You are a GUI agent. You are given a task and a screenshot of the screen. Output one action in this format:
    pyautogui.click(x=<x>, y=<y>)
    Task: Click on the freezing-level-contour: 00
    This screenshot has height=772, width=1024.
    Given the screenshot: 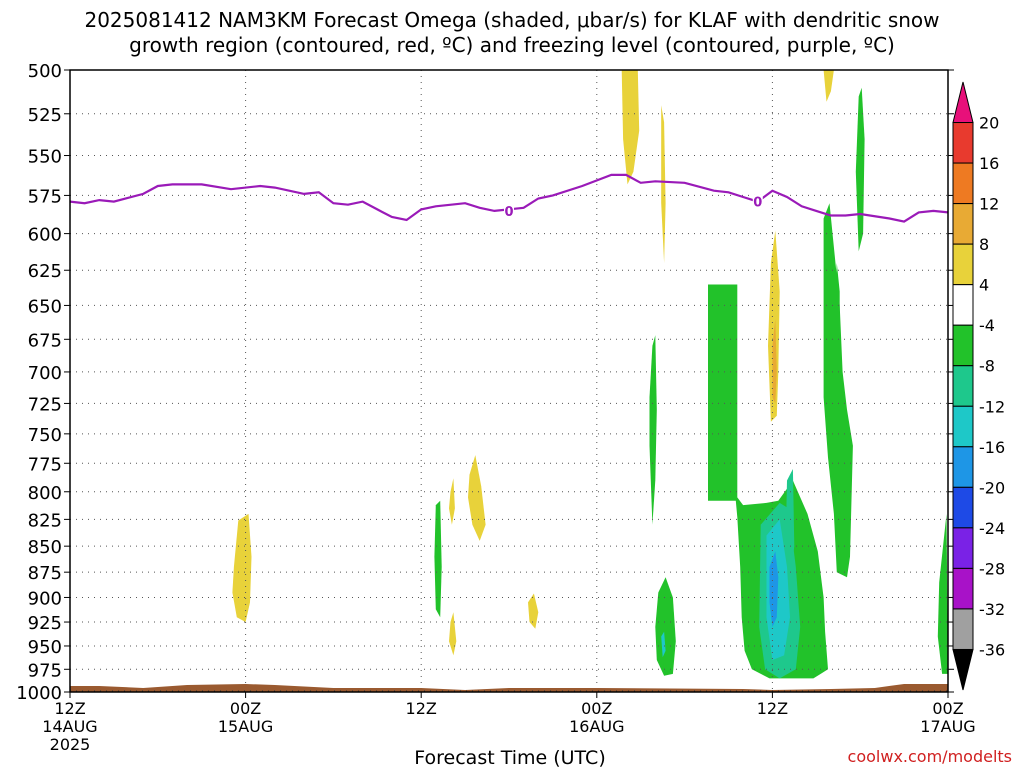 What is the action you would take?
    pyautogui.click(x=509, y=198)
    